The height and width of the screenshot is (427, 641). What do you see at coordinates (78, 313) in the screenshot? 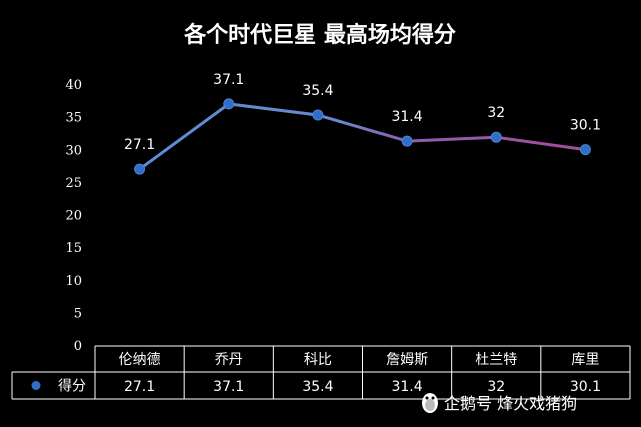
I see `y-tick-label: 5` at bounding box center [78, 313].